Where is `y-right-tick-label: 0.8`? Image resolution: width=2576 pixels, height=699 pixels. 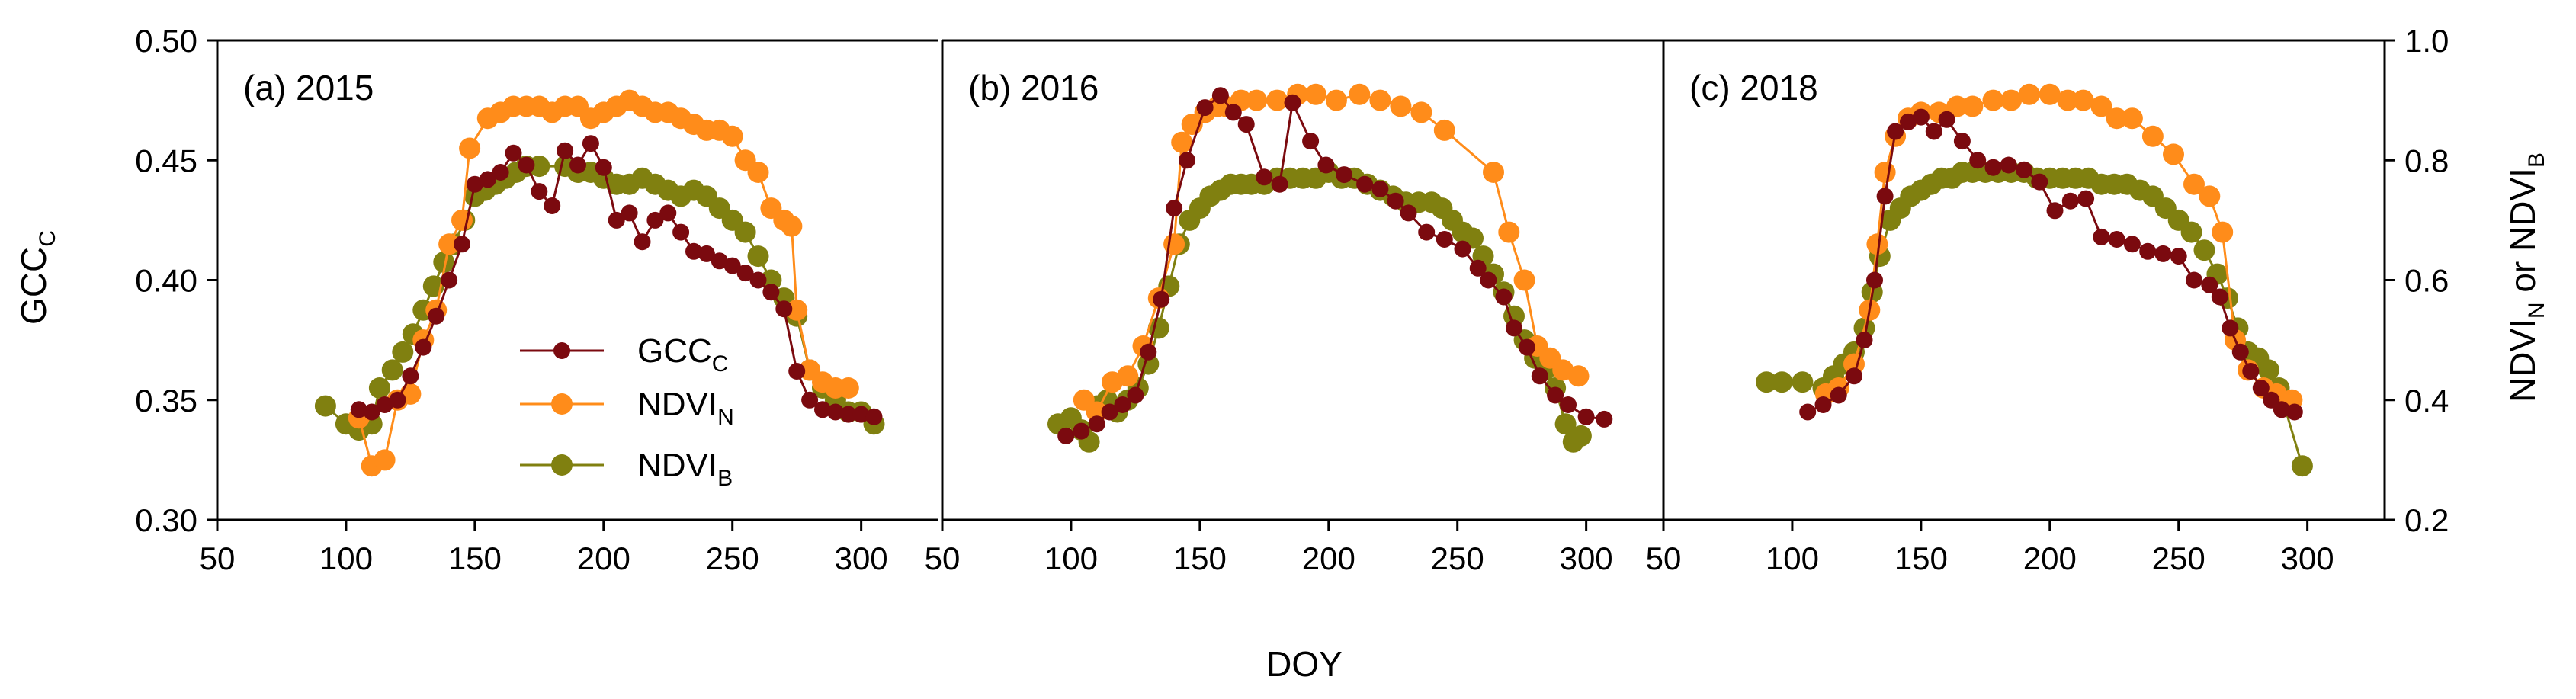 y-right-tick-label: 0.8 is located at coordinates (2426, 160).